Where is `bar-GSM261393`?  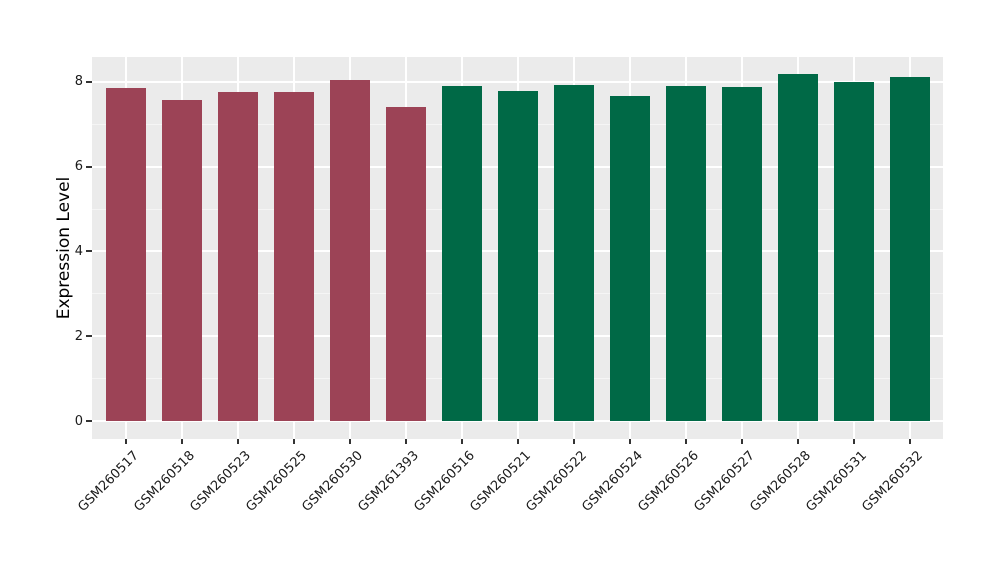
bar-GSM261393 is located at coordinates (405, 263).